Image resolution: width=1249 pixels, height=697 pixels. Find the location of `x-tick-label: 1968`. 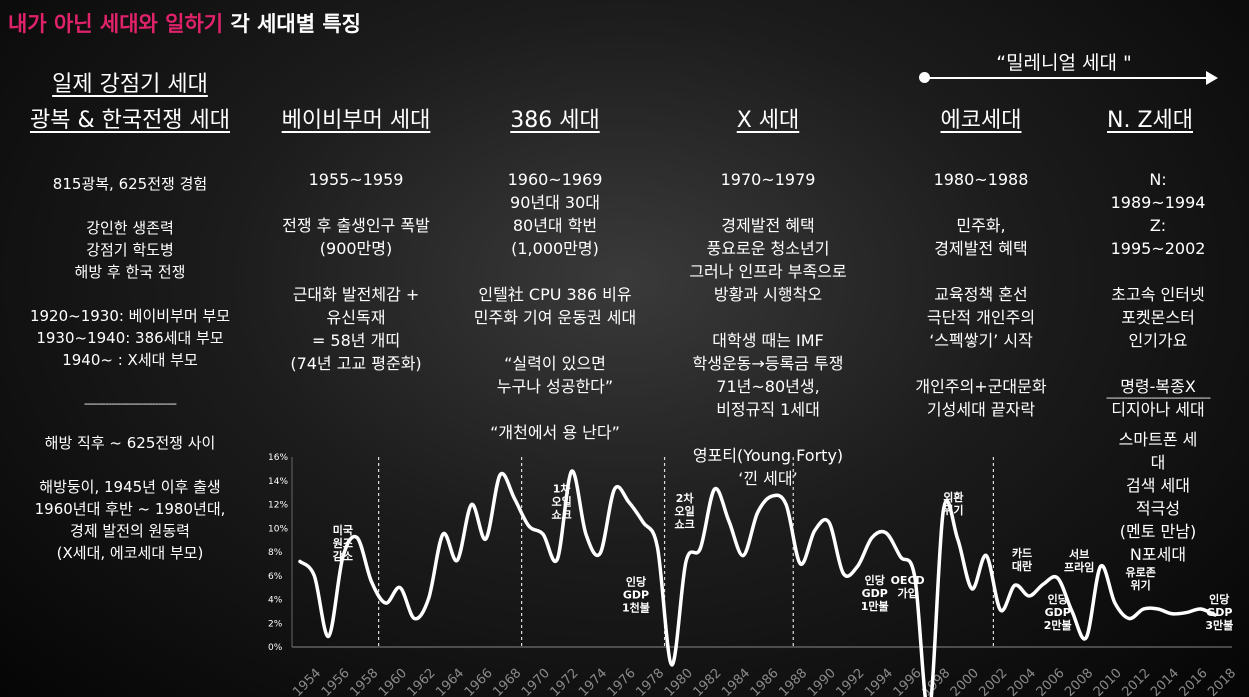

x-tick-label: 1968 is located at coordinates (507, 681).